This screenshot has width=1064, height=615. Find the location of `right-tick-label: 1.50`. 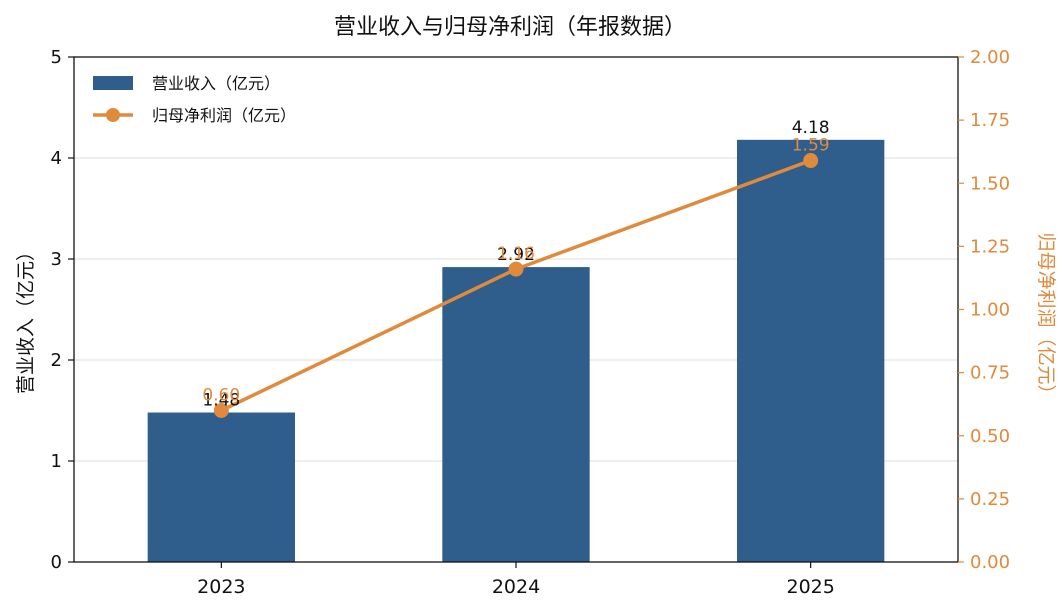

right-tick-label: 1.50 is located at coordinates (990, 183).